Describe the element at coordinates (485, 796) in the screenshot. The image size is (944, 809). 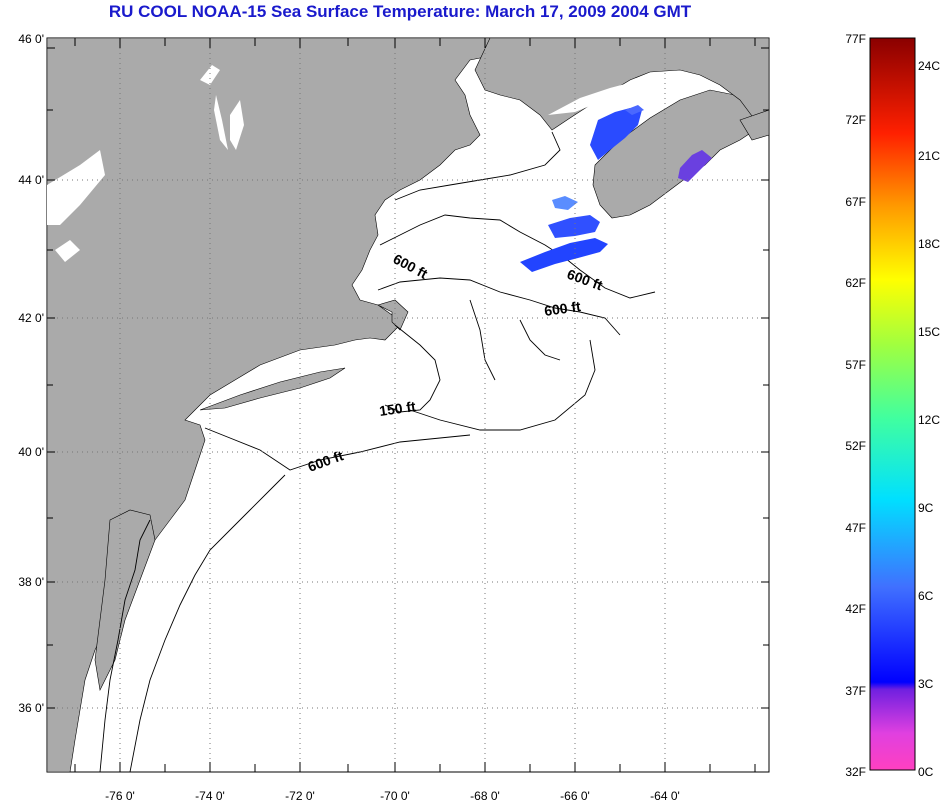
I see `lon-label: -68 0'` at that location.